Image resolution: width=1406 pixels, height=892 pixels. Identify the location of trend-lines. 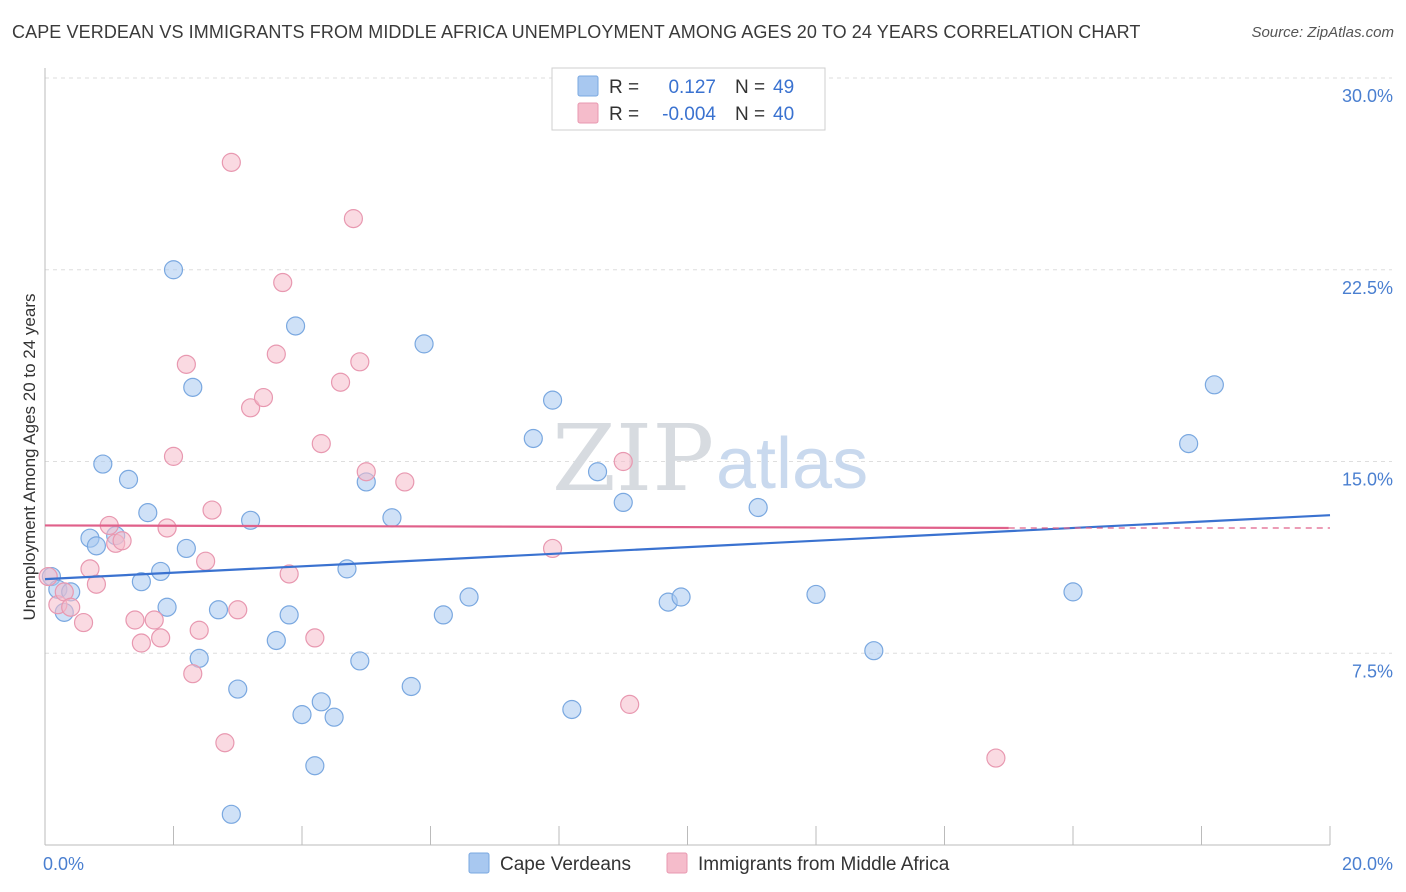
(687, 547).